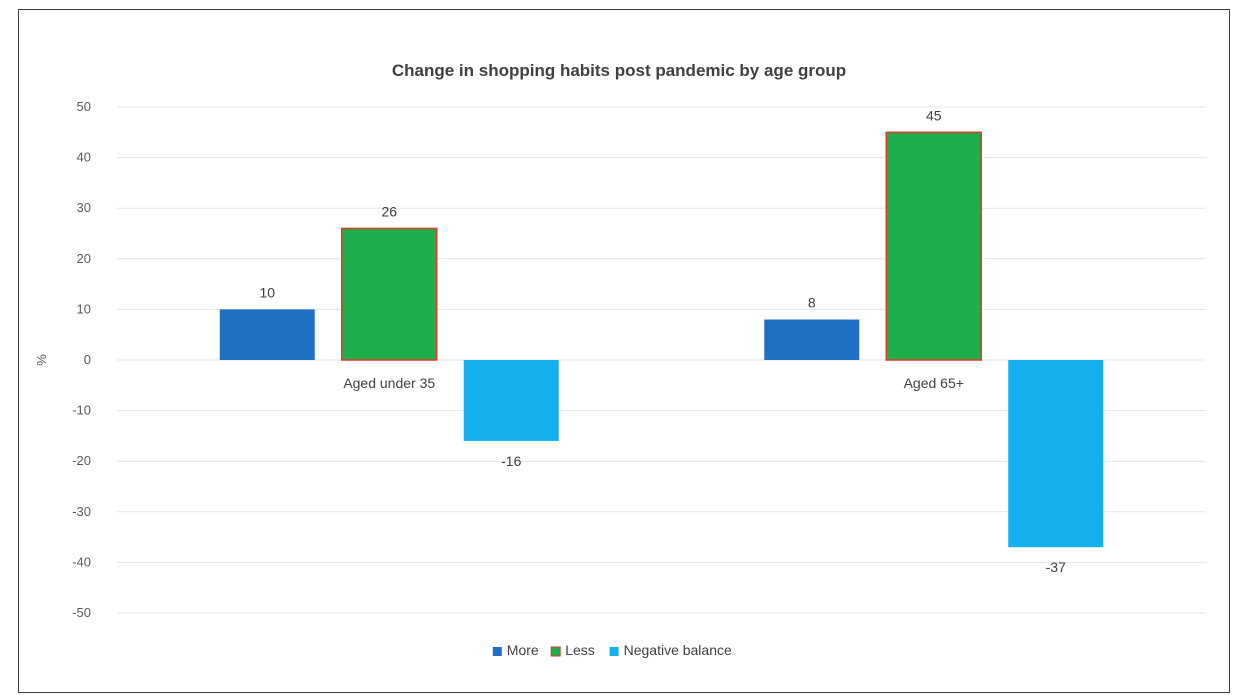  What do you see at coordinates (653, 383) in the screenshot?
I see `category-labels: Aged under 35 Aged 65+` at bounding box center [653, 383].